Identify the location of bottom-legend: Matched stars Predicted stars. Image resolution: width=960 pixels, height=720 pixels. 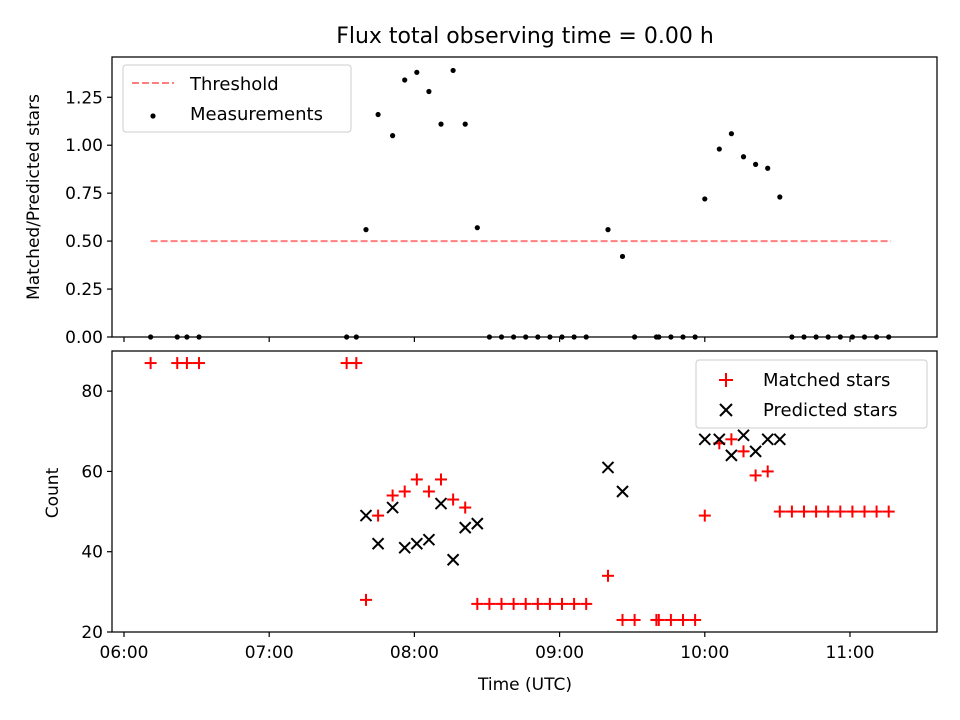
(811, 394).